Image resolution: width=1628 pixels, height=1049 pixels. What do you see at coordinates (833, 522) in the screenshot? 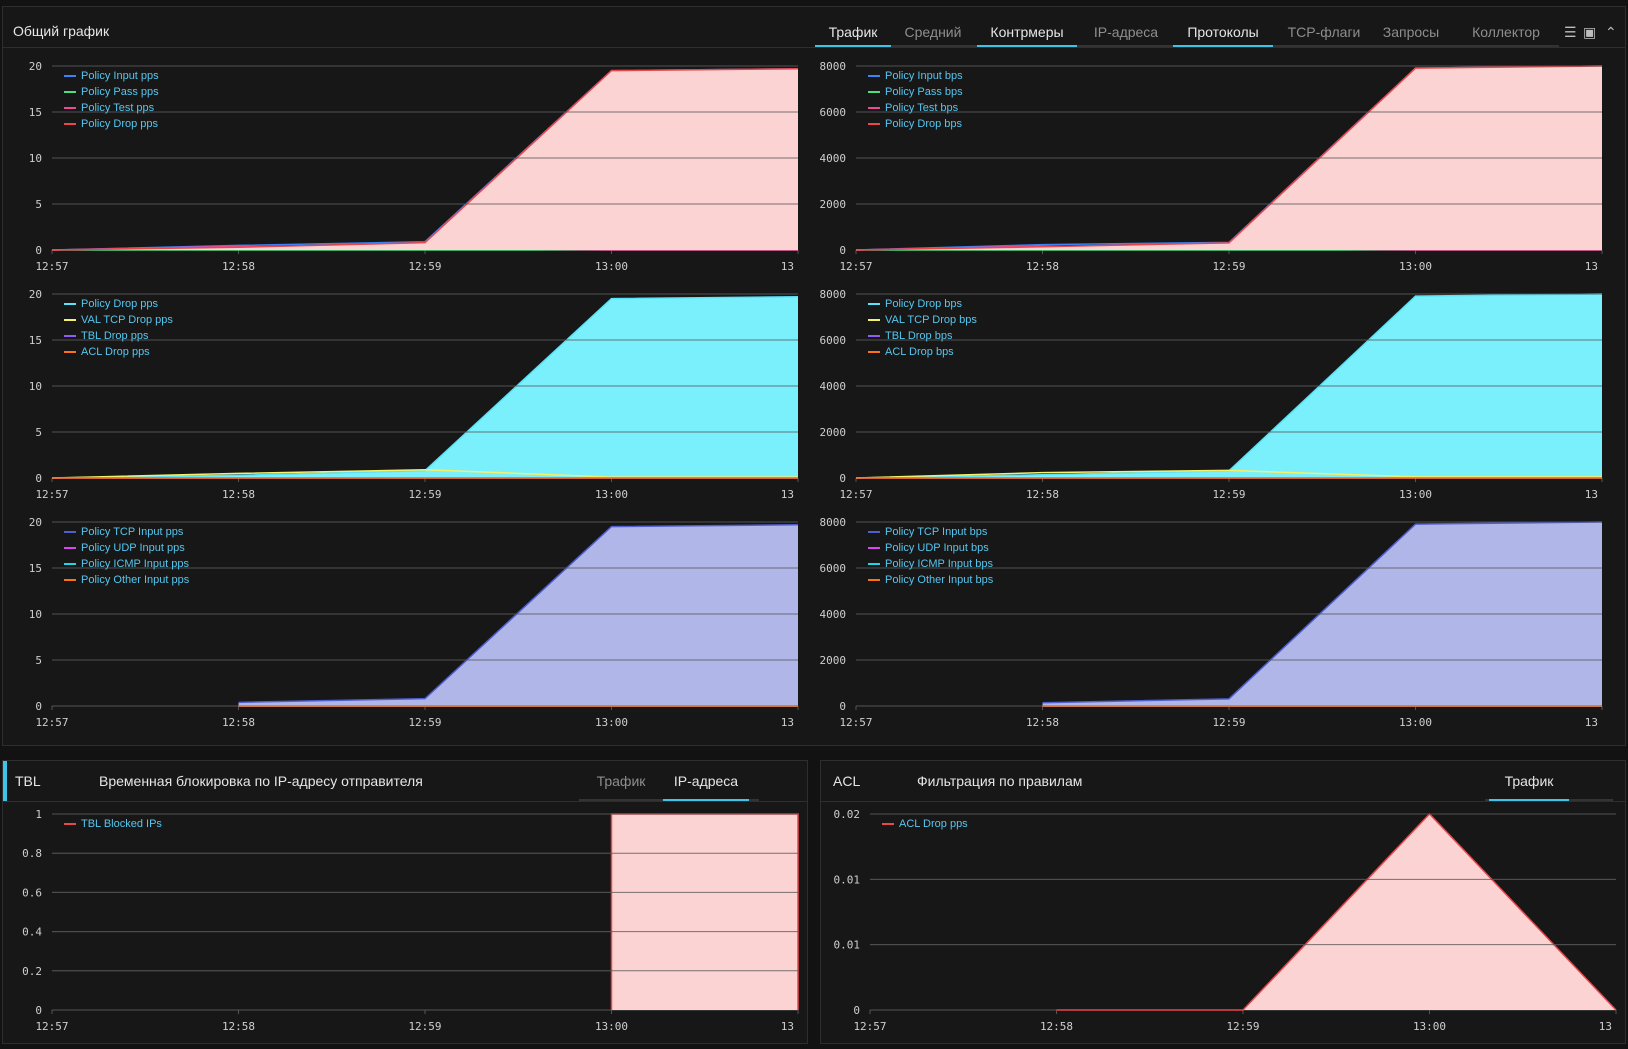
I see `y-tick-label: 8000` at bounding box center [833, 522].